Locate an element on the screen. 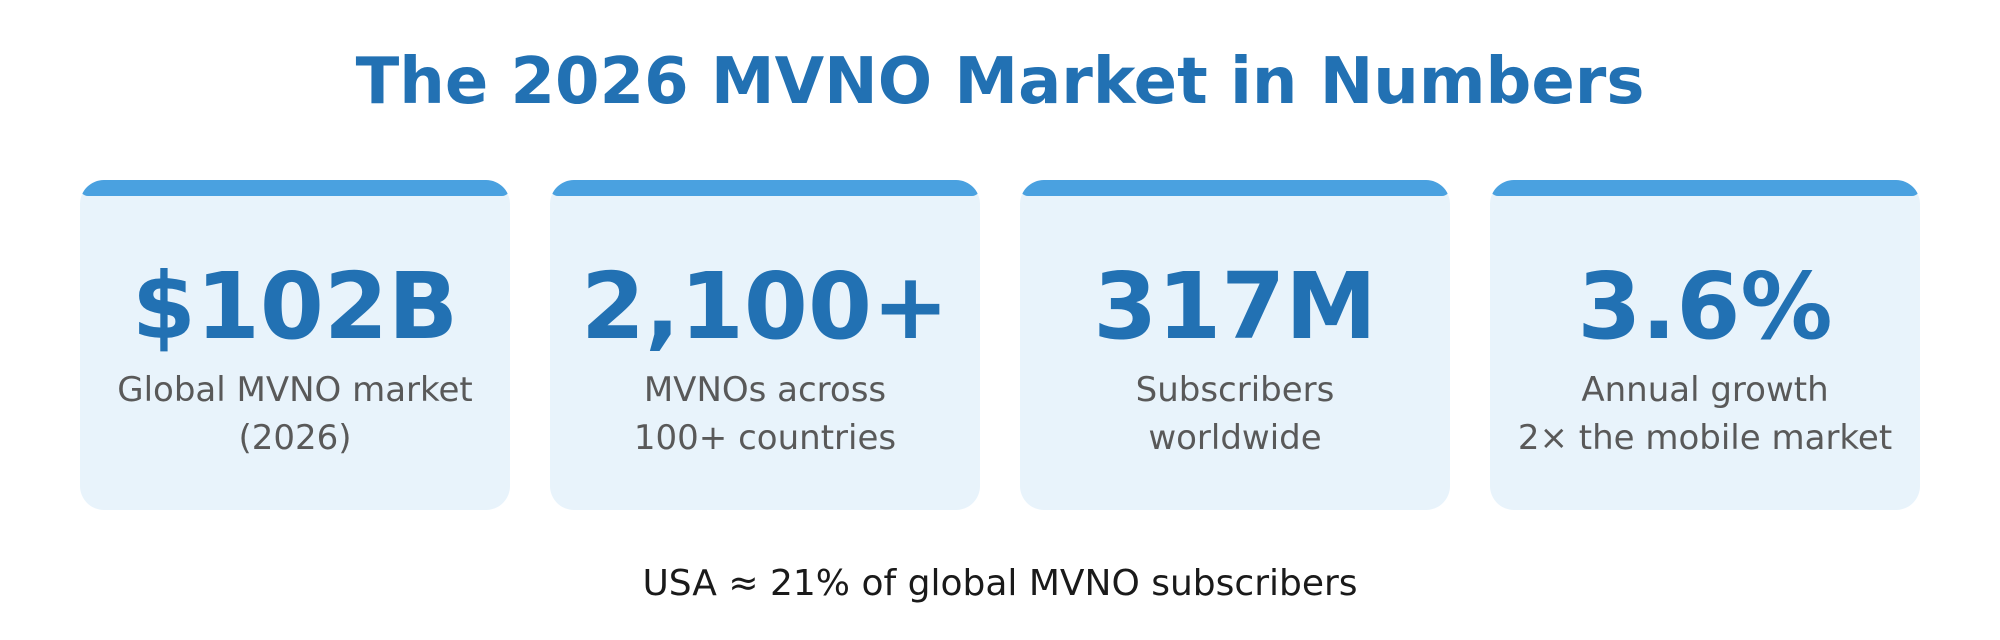 The image size is (2000, 640). stat-label-line: Subscribers is located at coordinates (1235, 390).